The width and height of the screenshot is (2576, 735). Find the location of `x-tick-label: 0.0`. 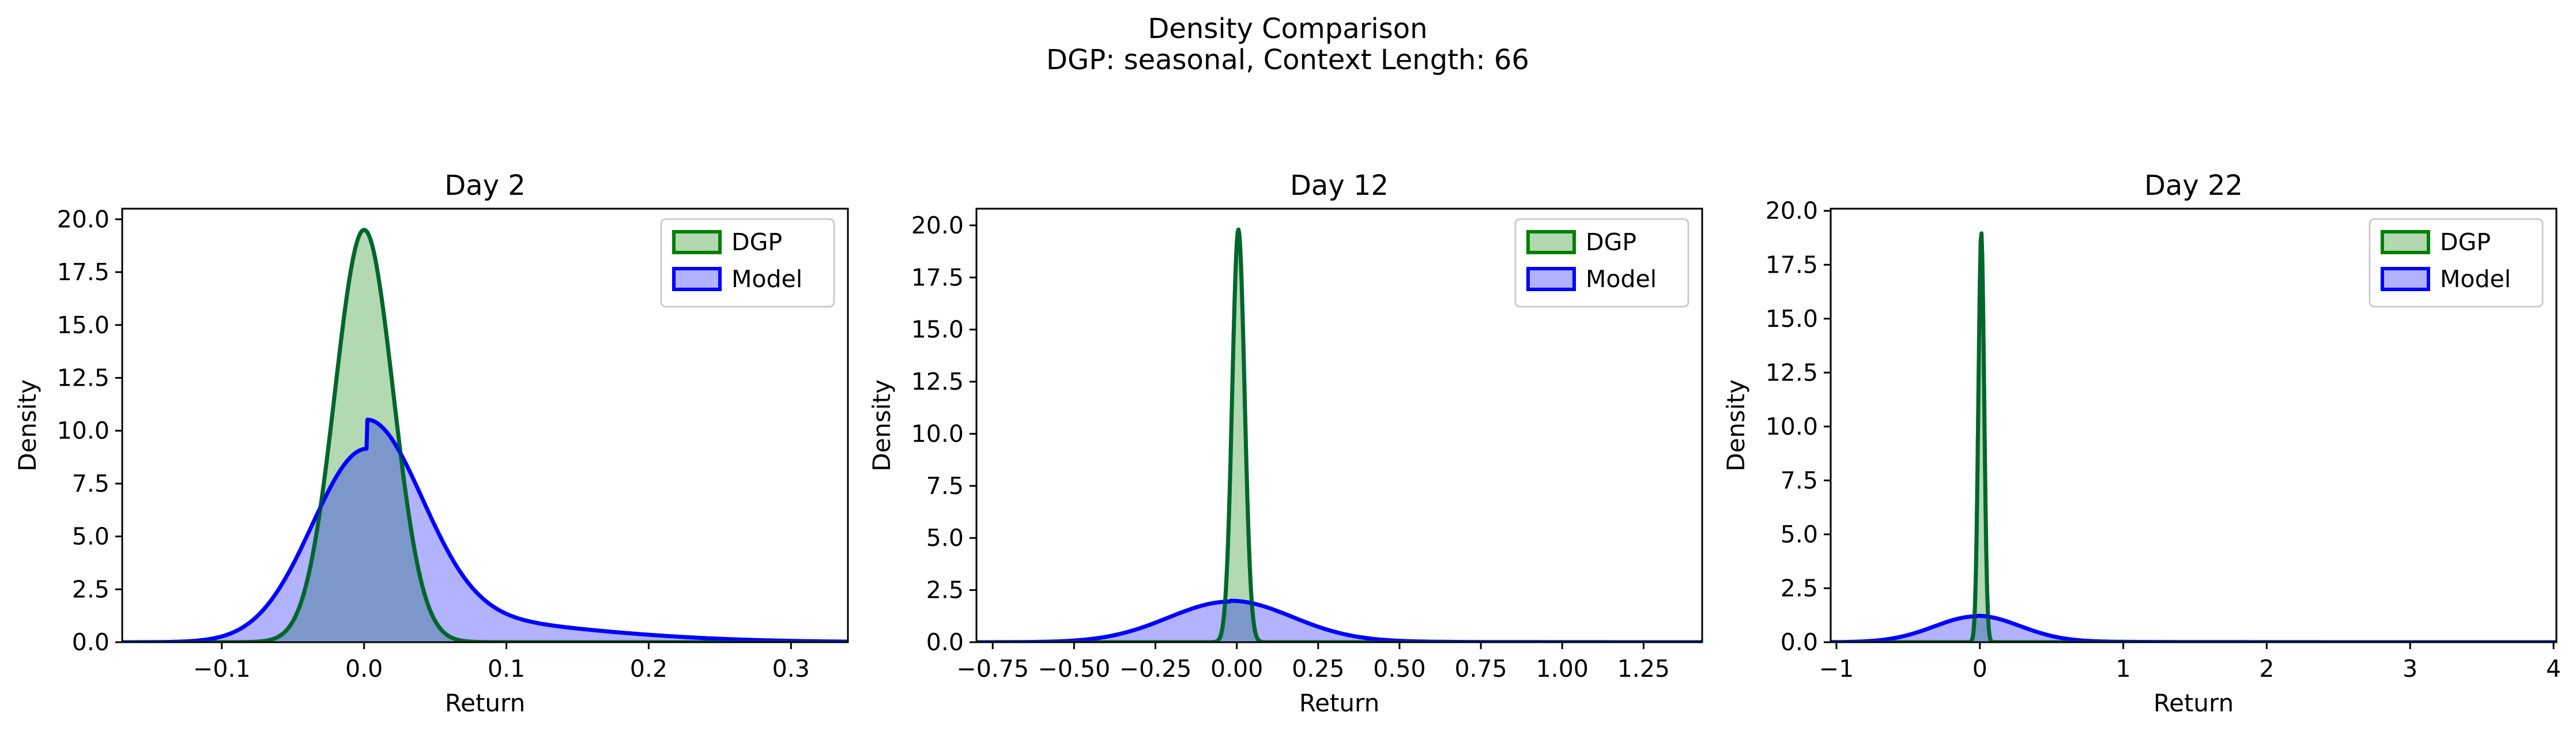

x-tick-label: 0.0 is located at coordinates (364, 669).